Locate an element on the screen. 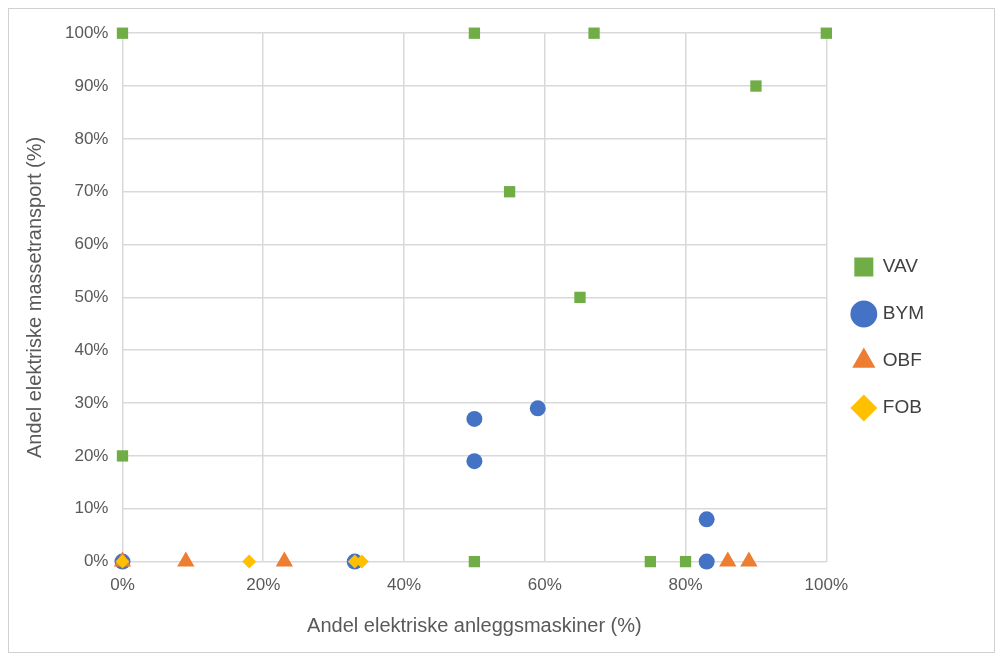  y-tick-label: 100% is located at coordinates (87, 32).